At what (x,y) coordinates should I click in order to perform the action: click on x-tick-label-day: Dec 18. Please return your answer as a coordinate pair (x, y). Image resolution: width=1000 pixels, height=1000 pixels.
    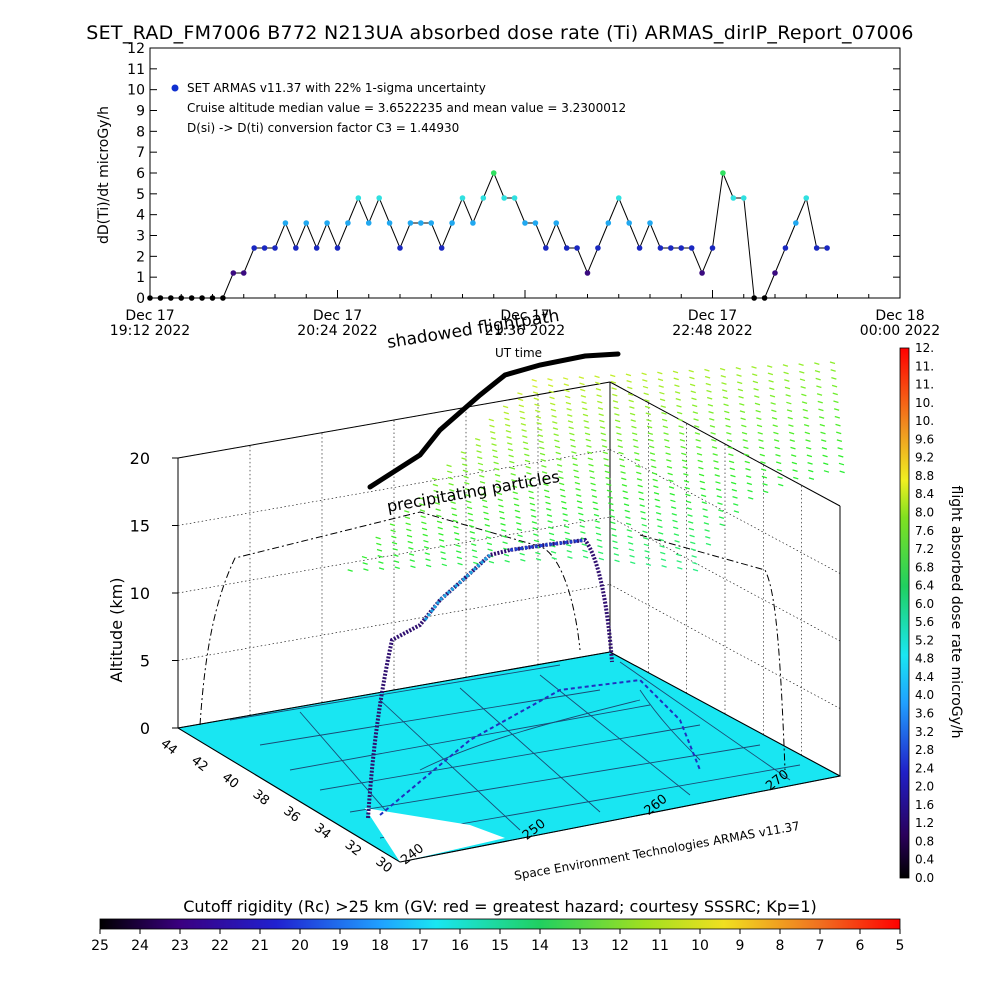
    Looking at the image, I should click on (899, 316).